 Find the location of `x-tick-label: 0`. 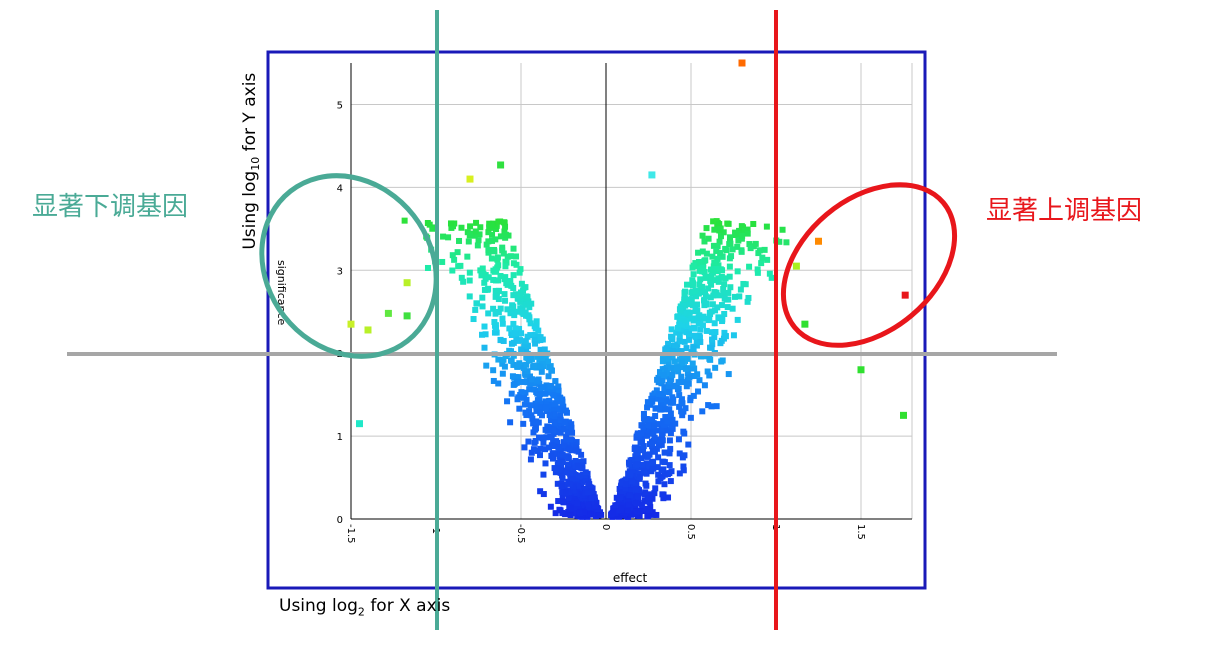

x-tick-label: 0 is located at coordinates (605, 527).